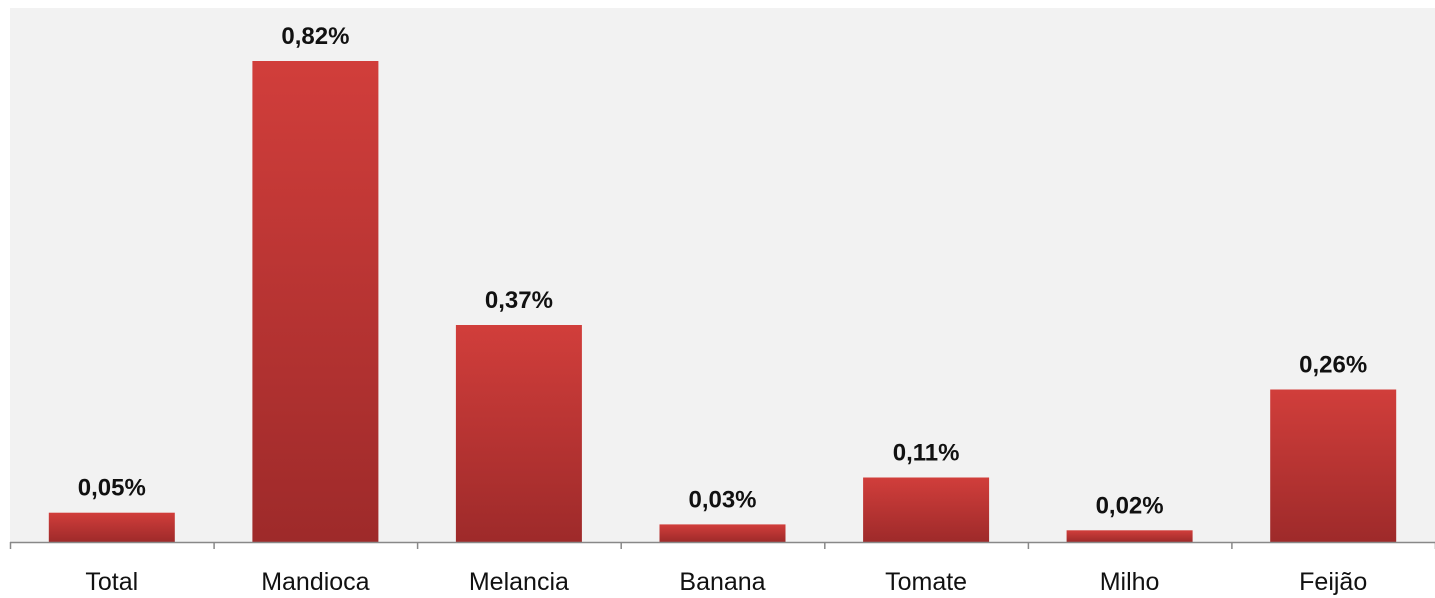 This screenshot has width=1435, height=598. I want to click on bar-mandioca, so click(315, 301).